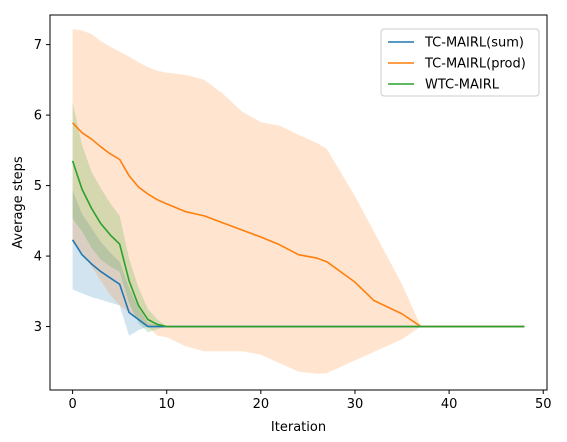  I want to click on y-tick-label: 7, so click(38, 45).